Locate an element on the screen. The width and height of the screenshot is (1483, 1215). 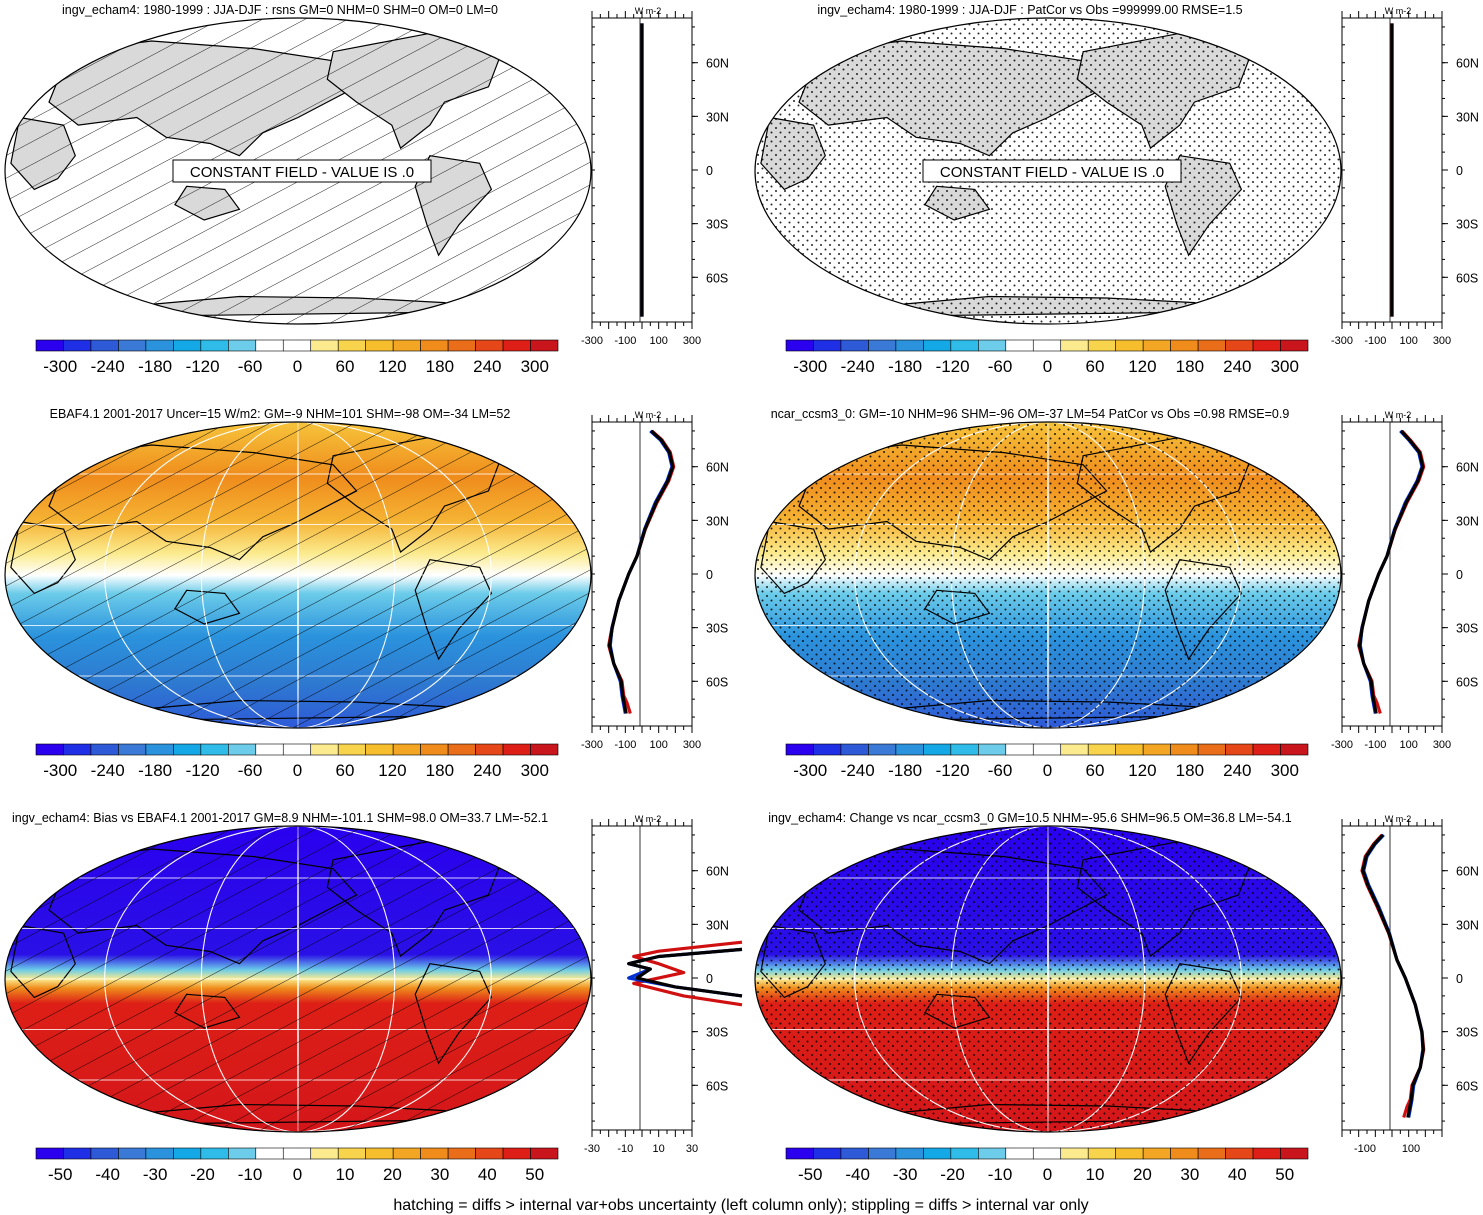
colorbar-label: 300 is located at coordinates (1285, 770).